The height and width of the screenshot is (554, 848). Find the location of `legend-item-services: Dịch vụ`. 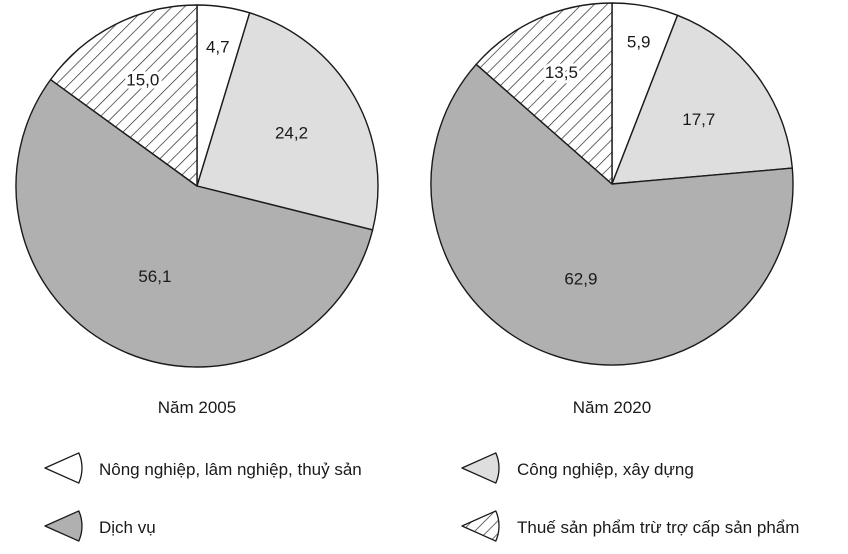

legend-item-services: Dịch vụ is located at coordinates (100, 526).